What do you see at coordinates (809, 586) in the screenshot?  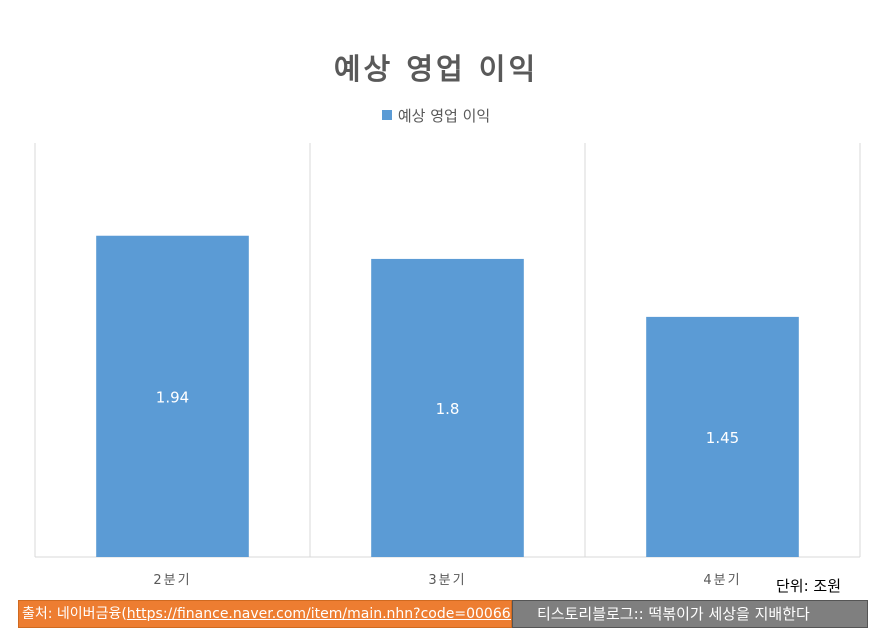 I see `unit-label: 단위: 조원` at bounding box center [809, 586].